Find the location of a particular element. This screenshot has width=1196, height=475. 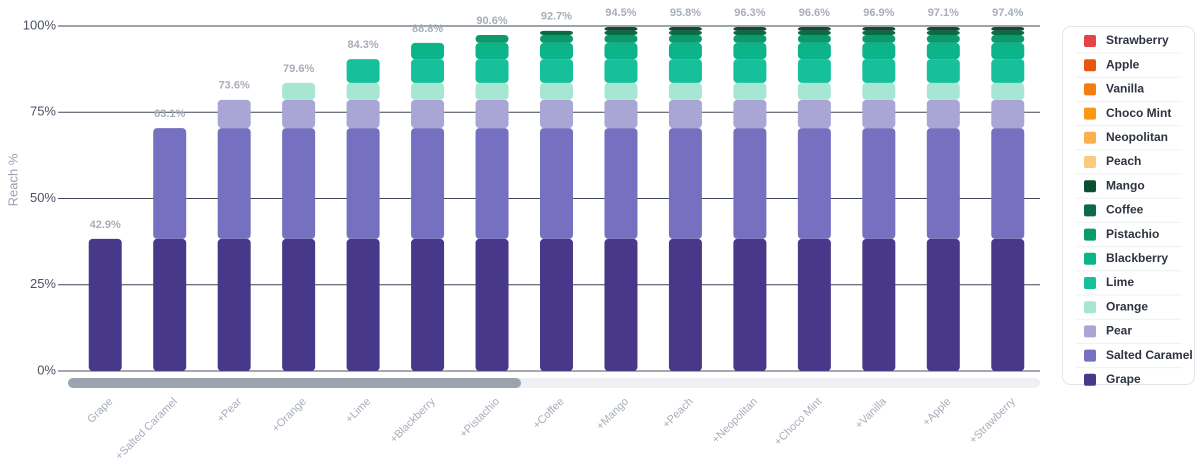

legend-label: Peach is located at coordinates (1123, 161).